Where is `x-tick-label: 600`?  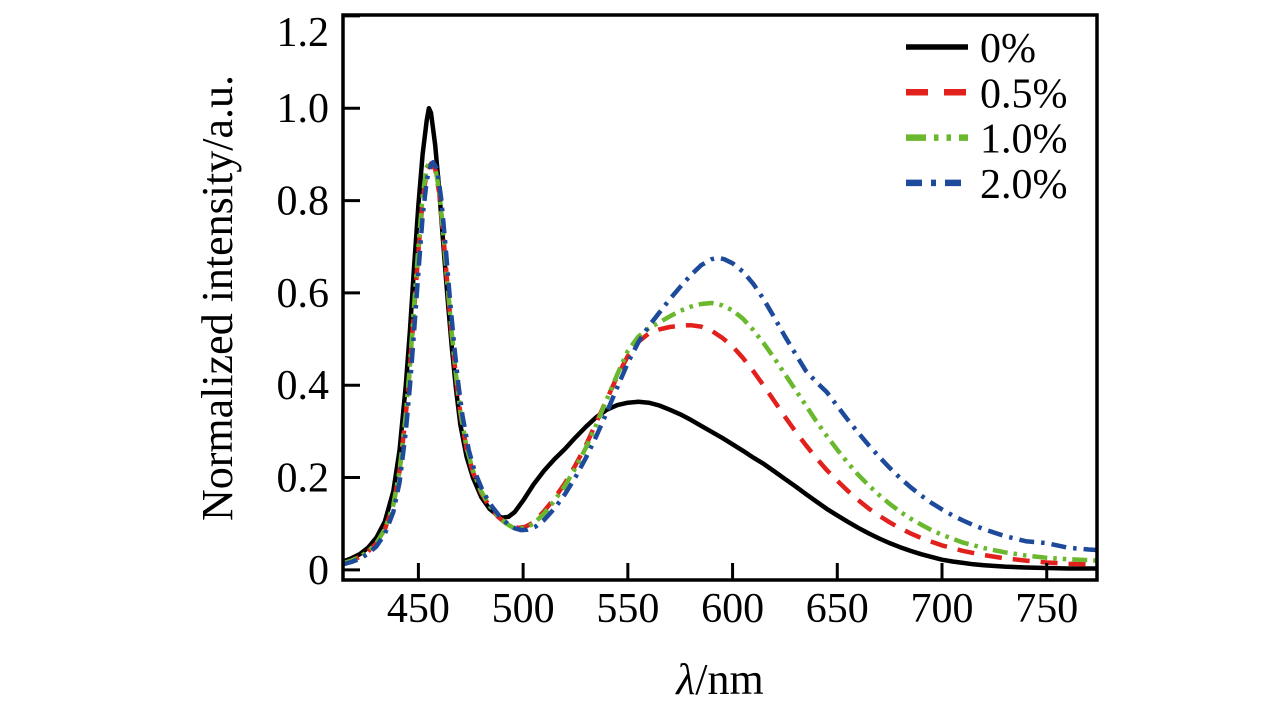 x-tick-label: 600 is located at coordinates (732, 609).